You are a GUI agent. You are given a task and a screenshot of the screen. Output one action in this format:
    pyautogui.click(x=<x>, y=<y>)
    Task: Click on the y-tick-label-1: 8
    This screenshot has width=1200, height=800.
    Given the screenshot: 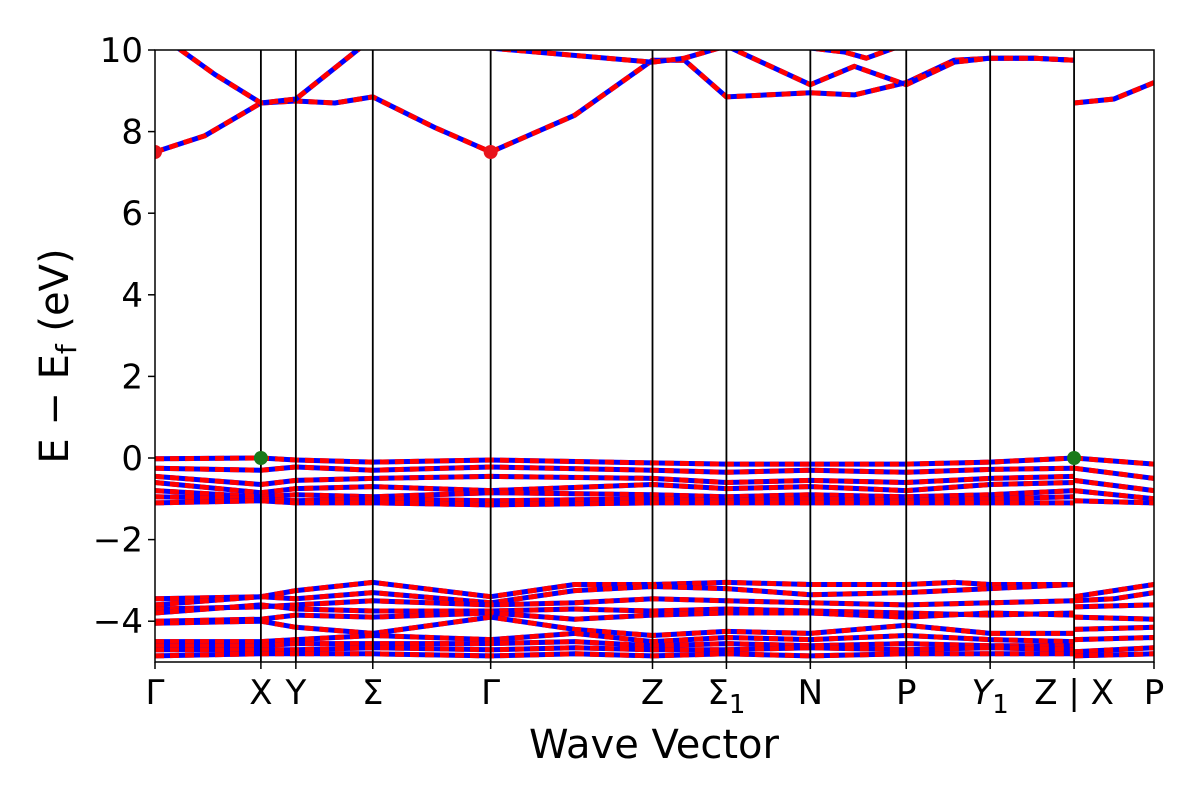 What is the action you would take?
    pyautogui.click(x=132, y=133)
    